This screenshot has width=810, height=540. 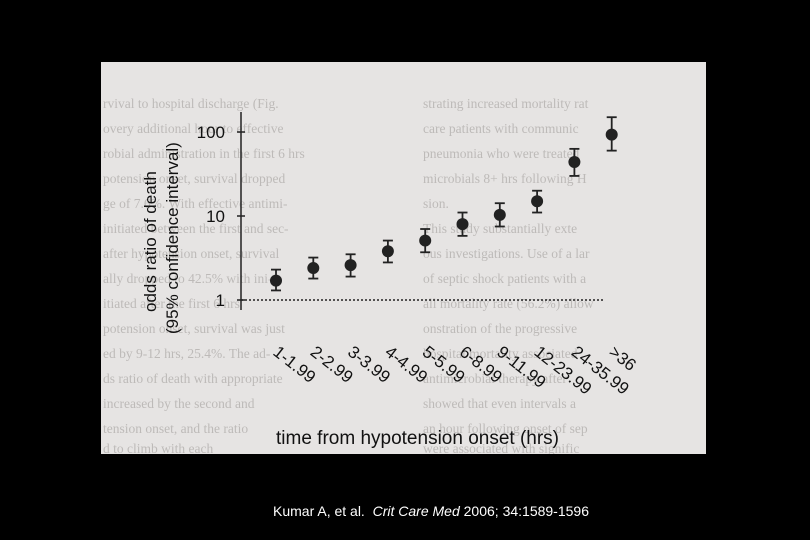 I want to click on svg-text: were associated with signific, so click(x=501, y=447).